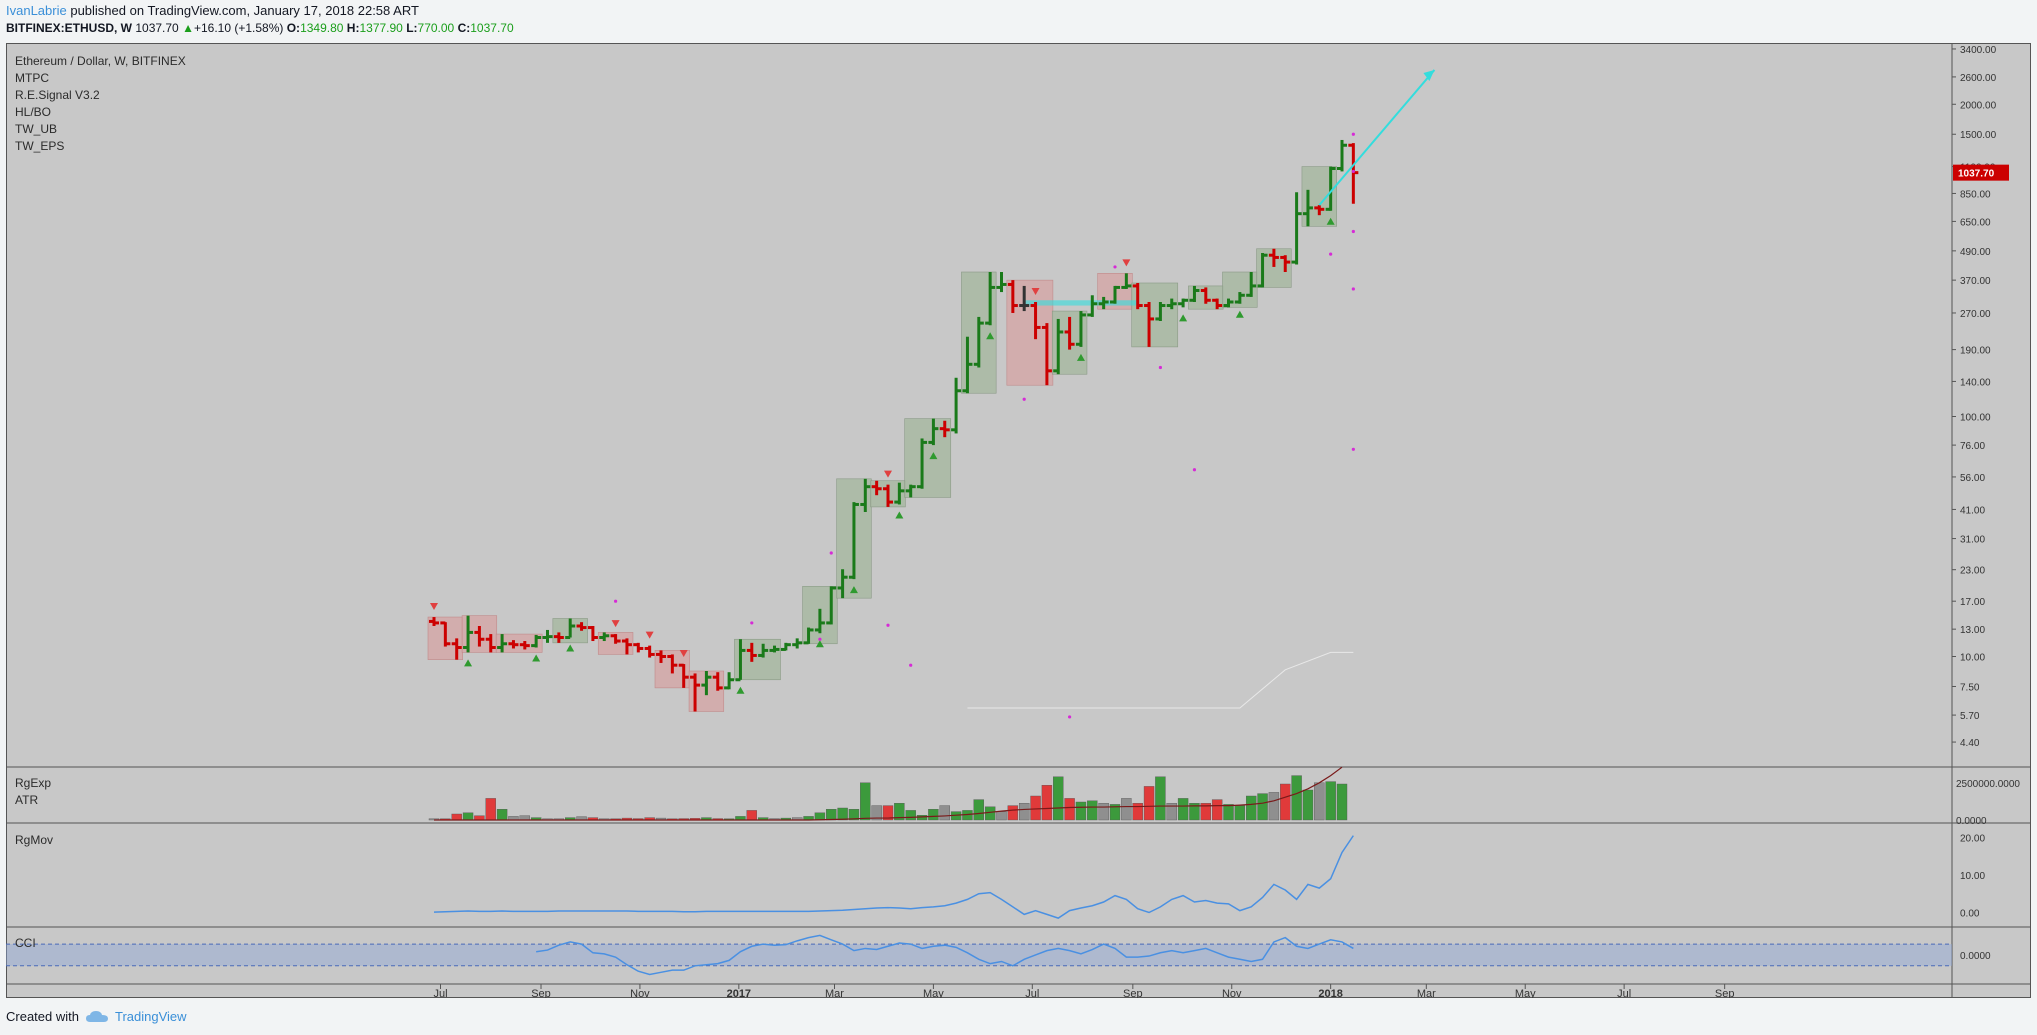 The image size is (2037, 1035). What do you see at coordinates (1972, 876) in the screenshot?
I see `rgmov-tick-label: 10.00` at bounding box center [1972, 876].